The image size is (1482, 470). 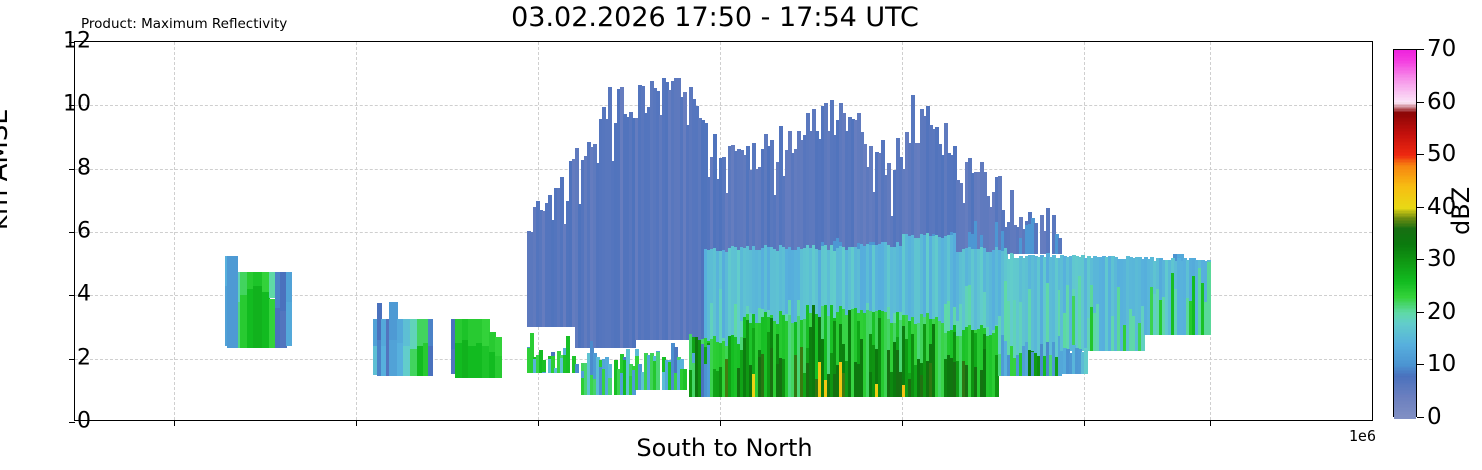 I want to click on y-axis-label: km AMSL, so click(x=7, y=170).